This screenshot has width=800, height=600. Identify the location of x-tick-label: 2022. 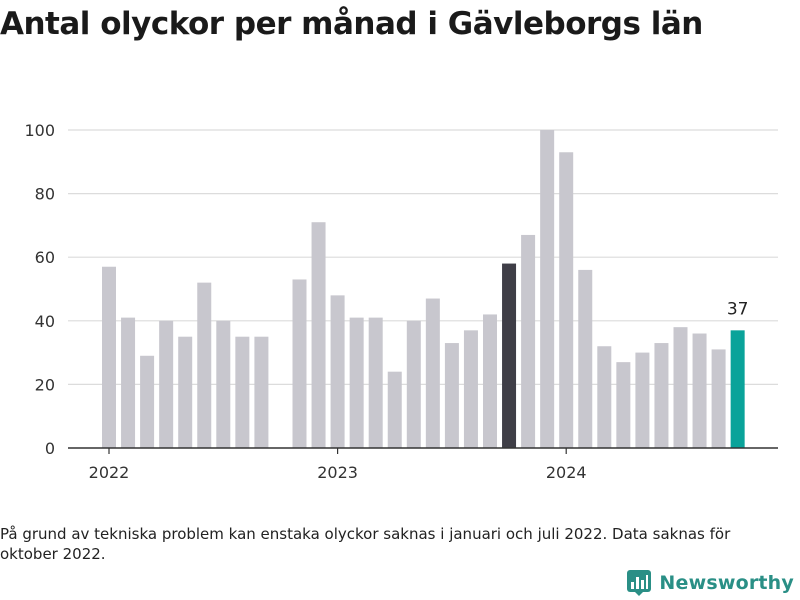
(109, 472).